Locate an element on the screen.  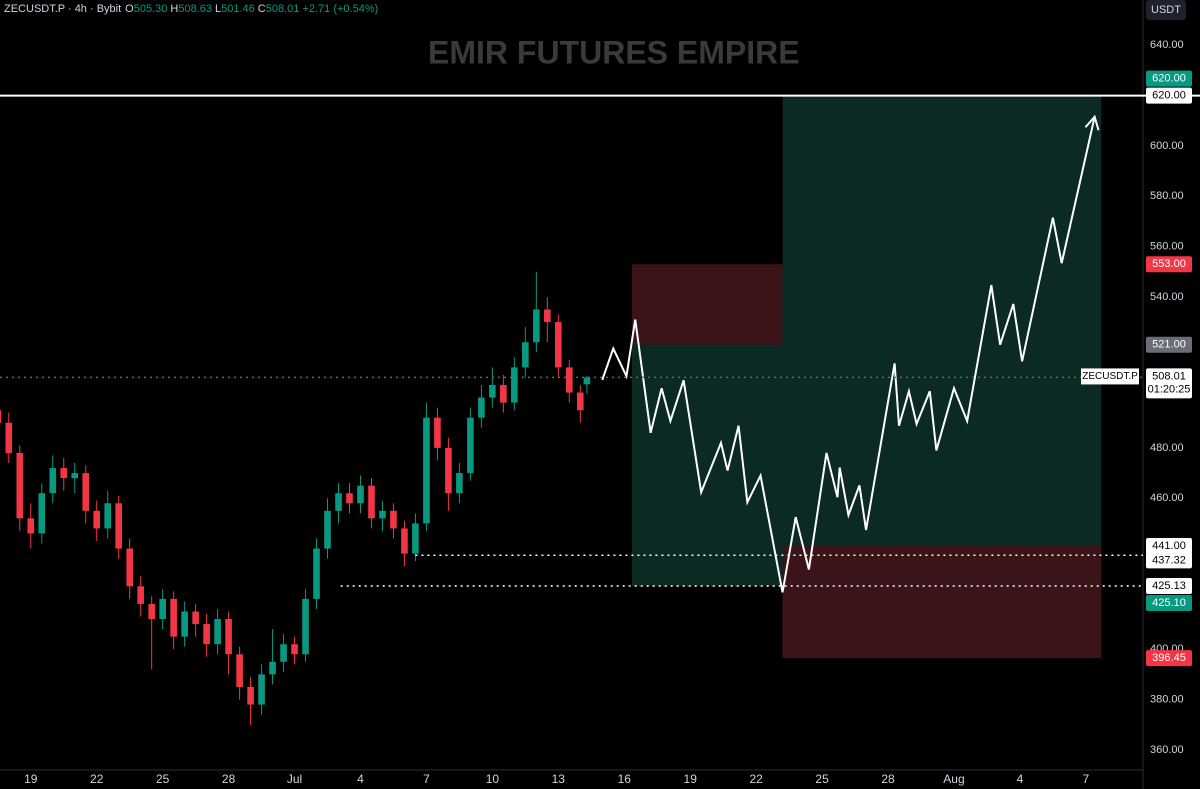
last-symbol: ZECUSDT.P is located at coordinates (1110, 376).